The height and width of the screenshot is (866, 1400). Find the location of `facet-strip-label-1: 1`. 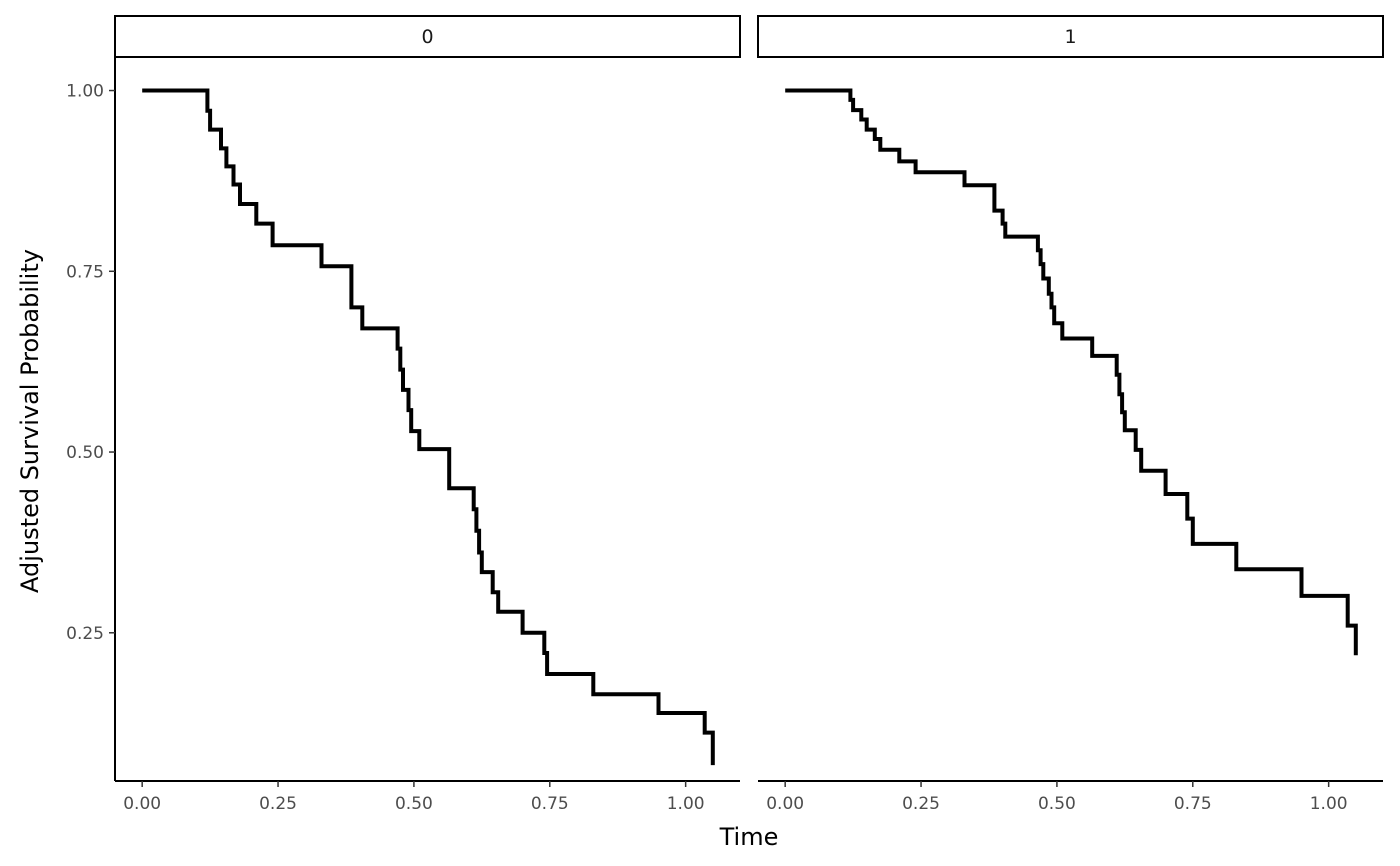

facet-strip-label-1: 1 is located at coordinates (1070, 37).